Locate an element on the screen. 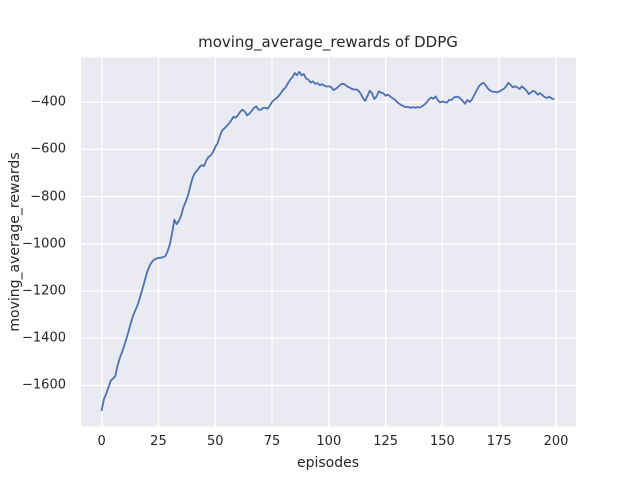 The width and height of the screenshot is (640, 480). chart-title: moving_average_rewards of DDPG is located at coordinates (328, 42).